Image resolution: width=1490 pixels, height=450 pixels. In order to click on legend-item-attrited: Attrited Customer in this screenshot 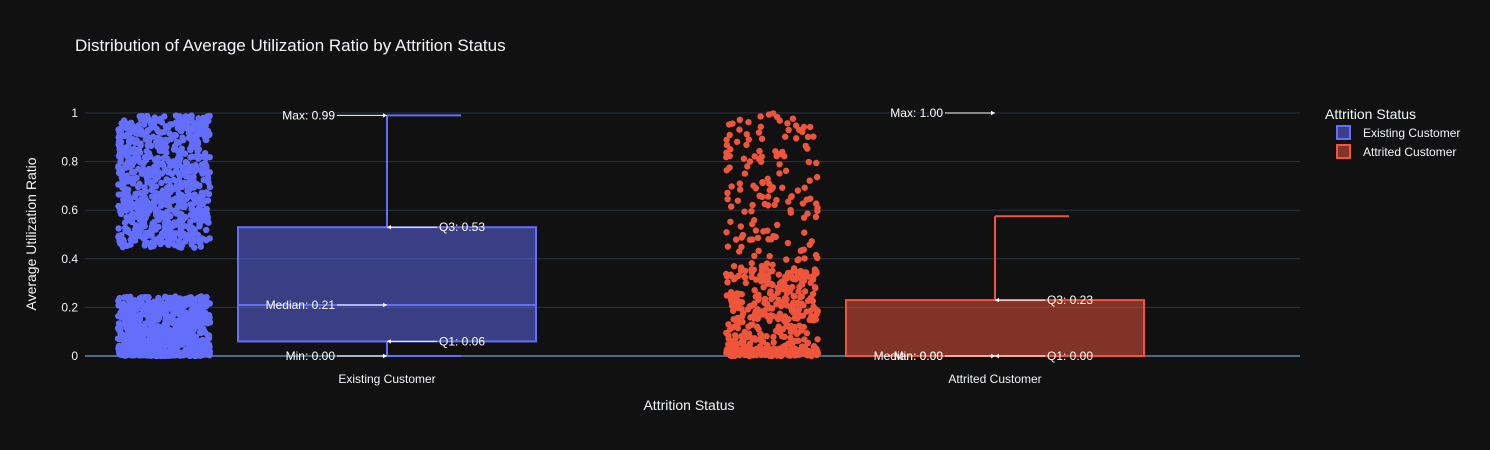, I will do `click(1396, 151)`.